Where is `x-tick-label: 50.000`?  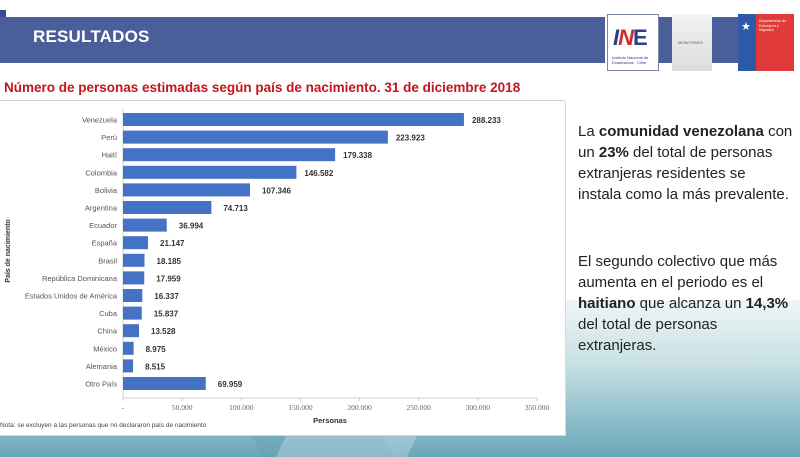
x-tick-label: 50.000 is located at coordinates (182, 407).